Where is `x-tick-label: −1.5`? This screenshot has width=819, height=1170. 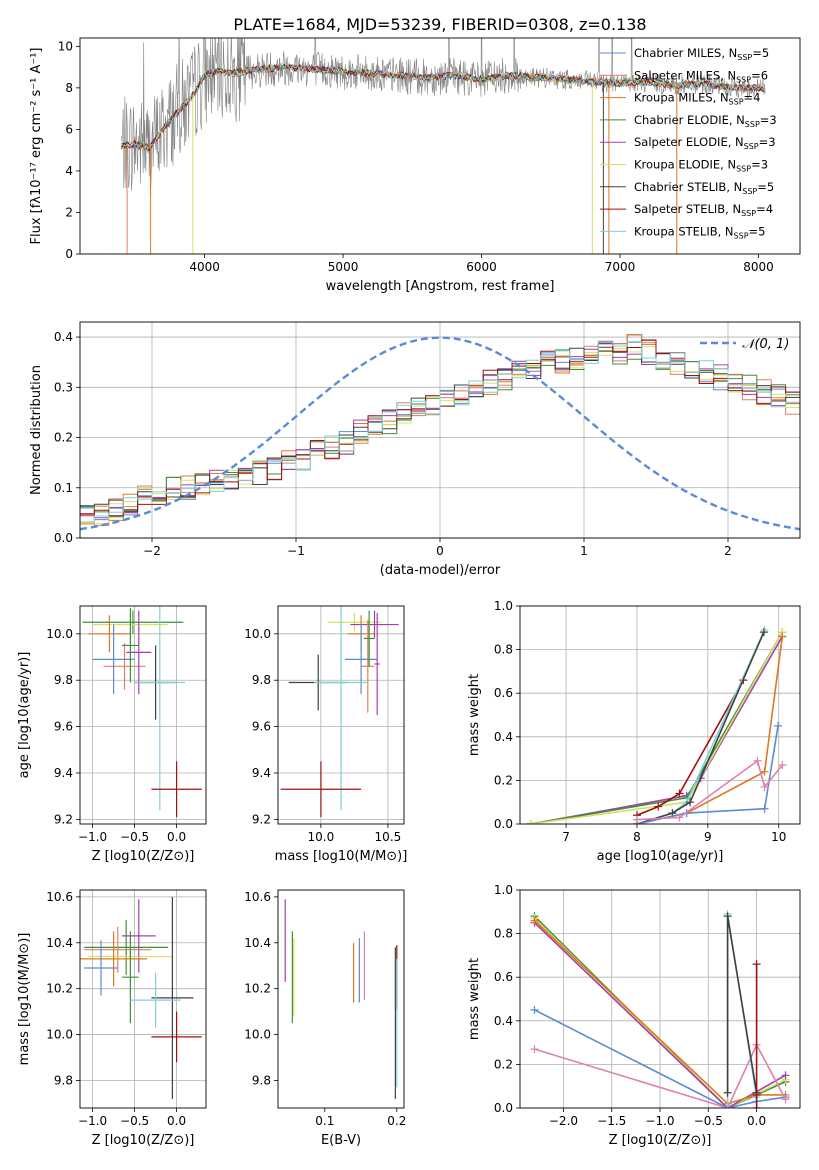
x-tick-label: −1.5 is located at coordinates (611, 1121).